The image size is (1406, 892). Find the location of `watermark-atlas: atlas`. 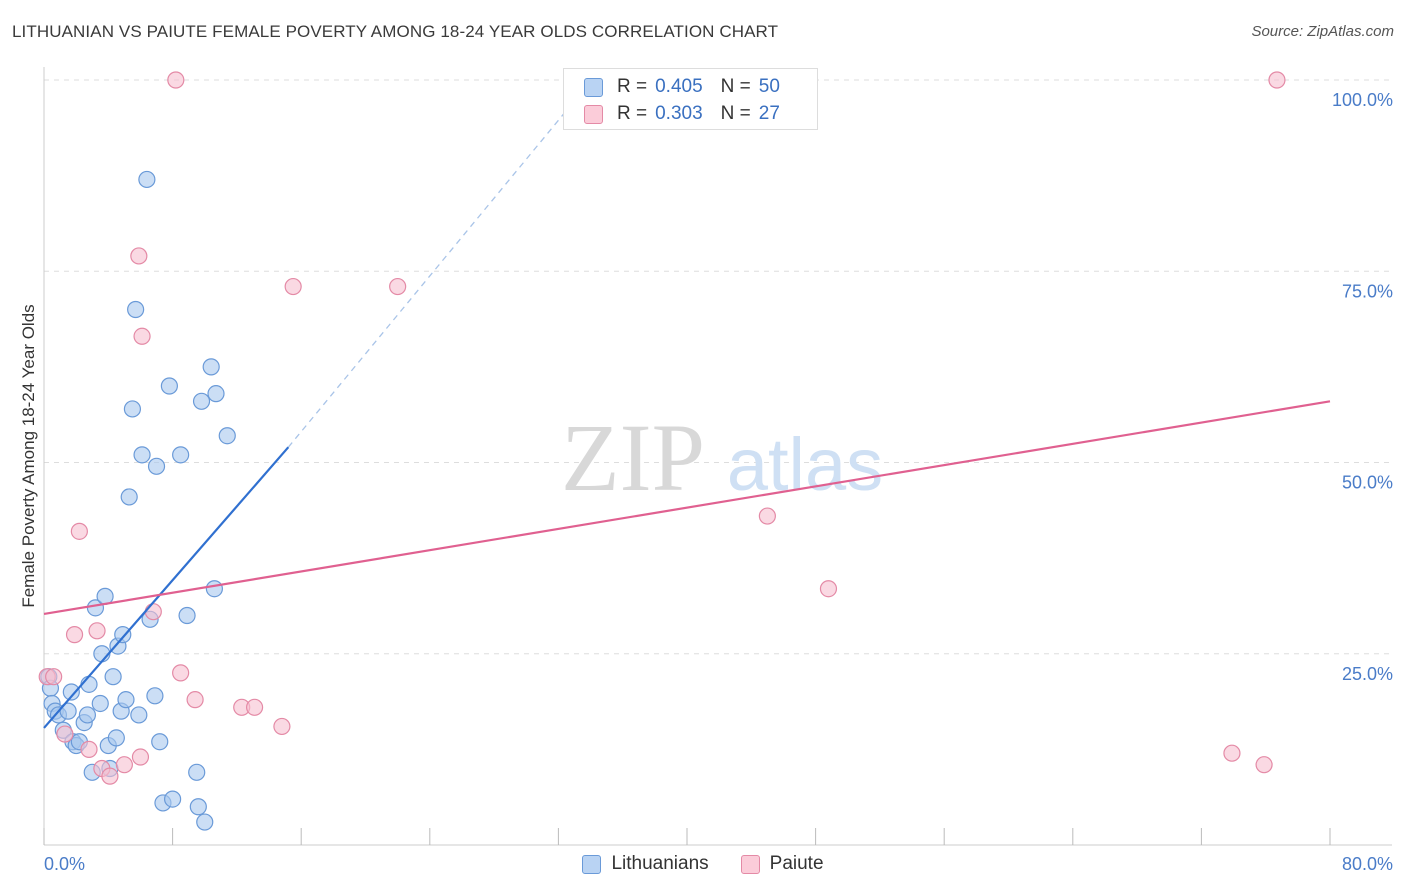

watermark-atlas: atlas is located at coordinates (805, 464).